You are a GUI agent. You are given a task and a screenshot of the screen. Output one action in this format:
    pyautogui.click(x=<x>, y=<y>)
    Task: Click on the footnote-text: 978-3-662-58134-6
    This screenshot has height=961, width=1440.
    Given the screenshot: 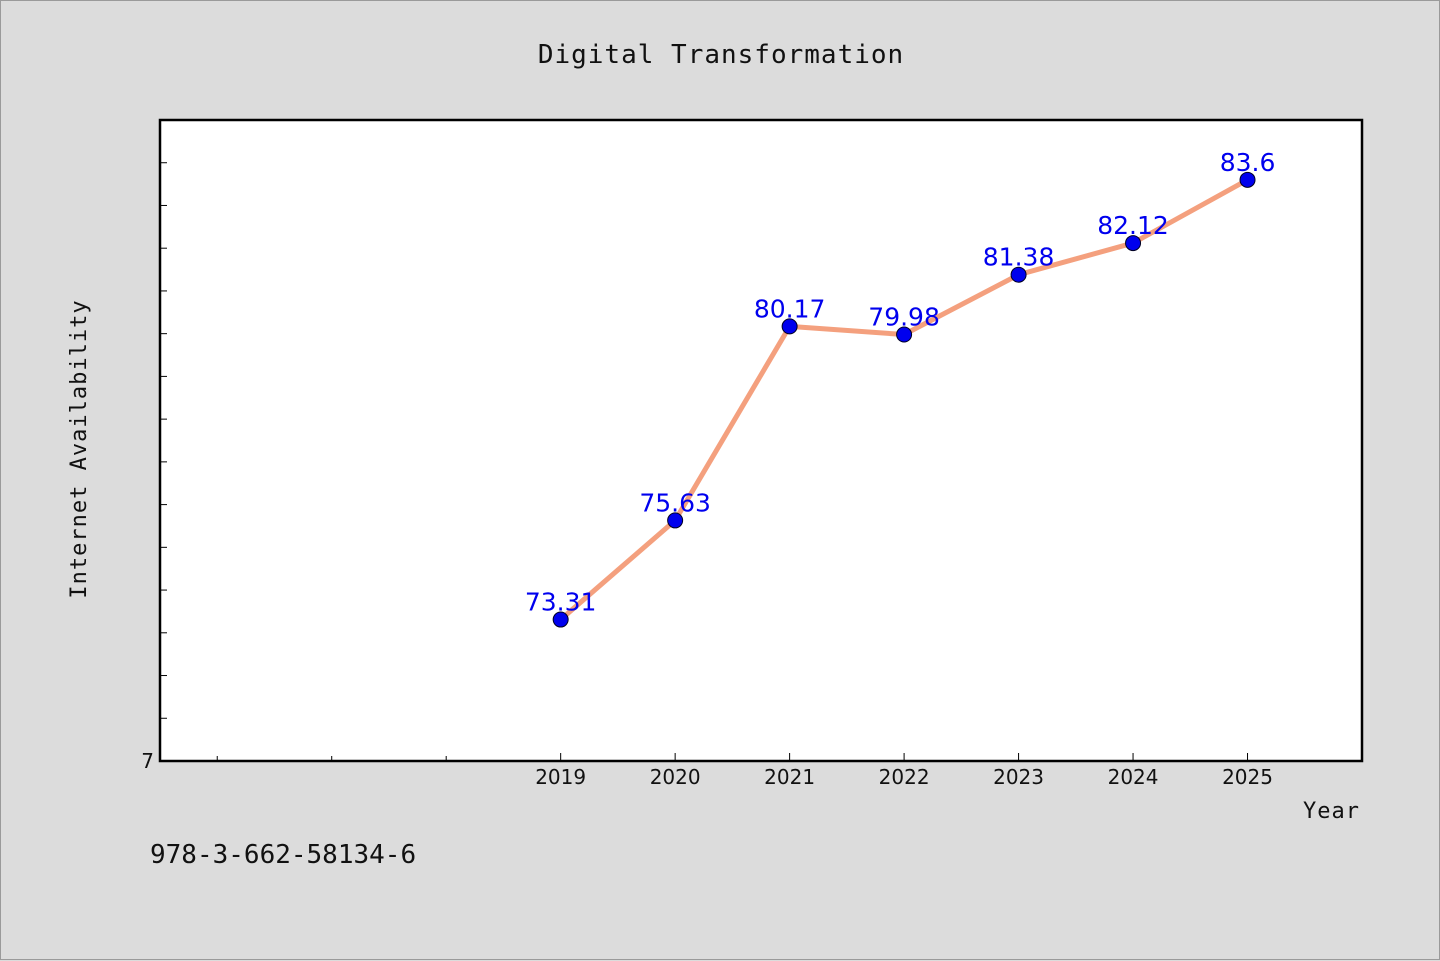 What is the action you would take?
    pyautogui.click(x=283, y=855)
    